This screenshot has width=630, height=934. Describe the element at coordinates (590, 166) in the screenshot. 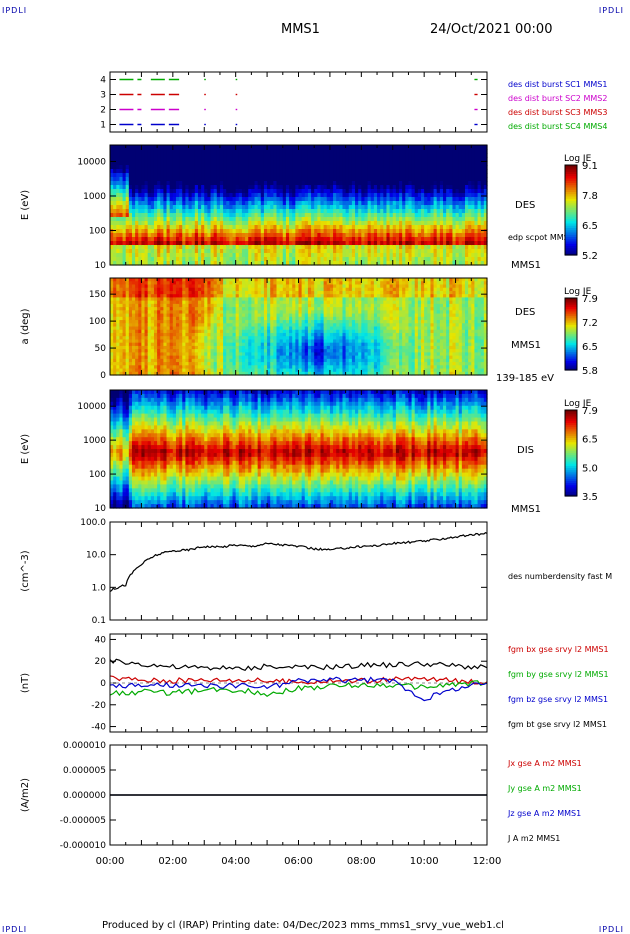

I see `colorbar-tick-label: 9.1` at that location.